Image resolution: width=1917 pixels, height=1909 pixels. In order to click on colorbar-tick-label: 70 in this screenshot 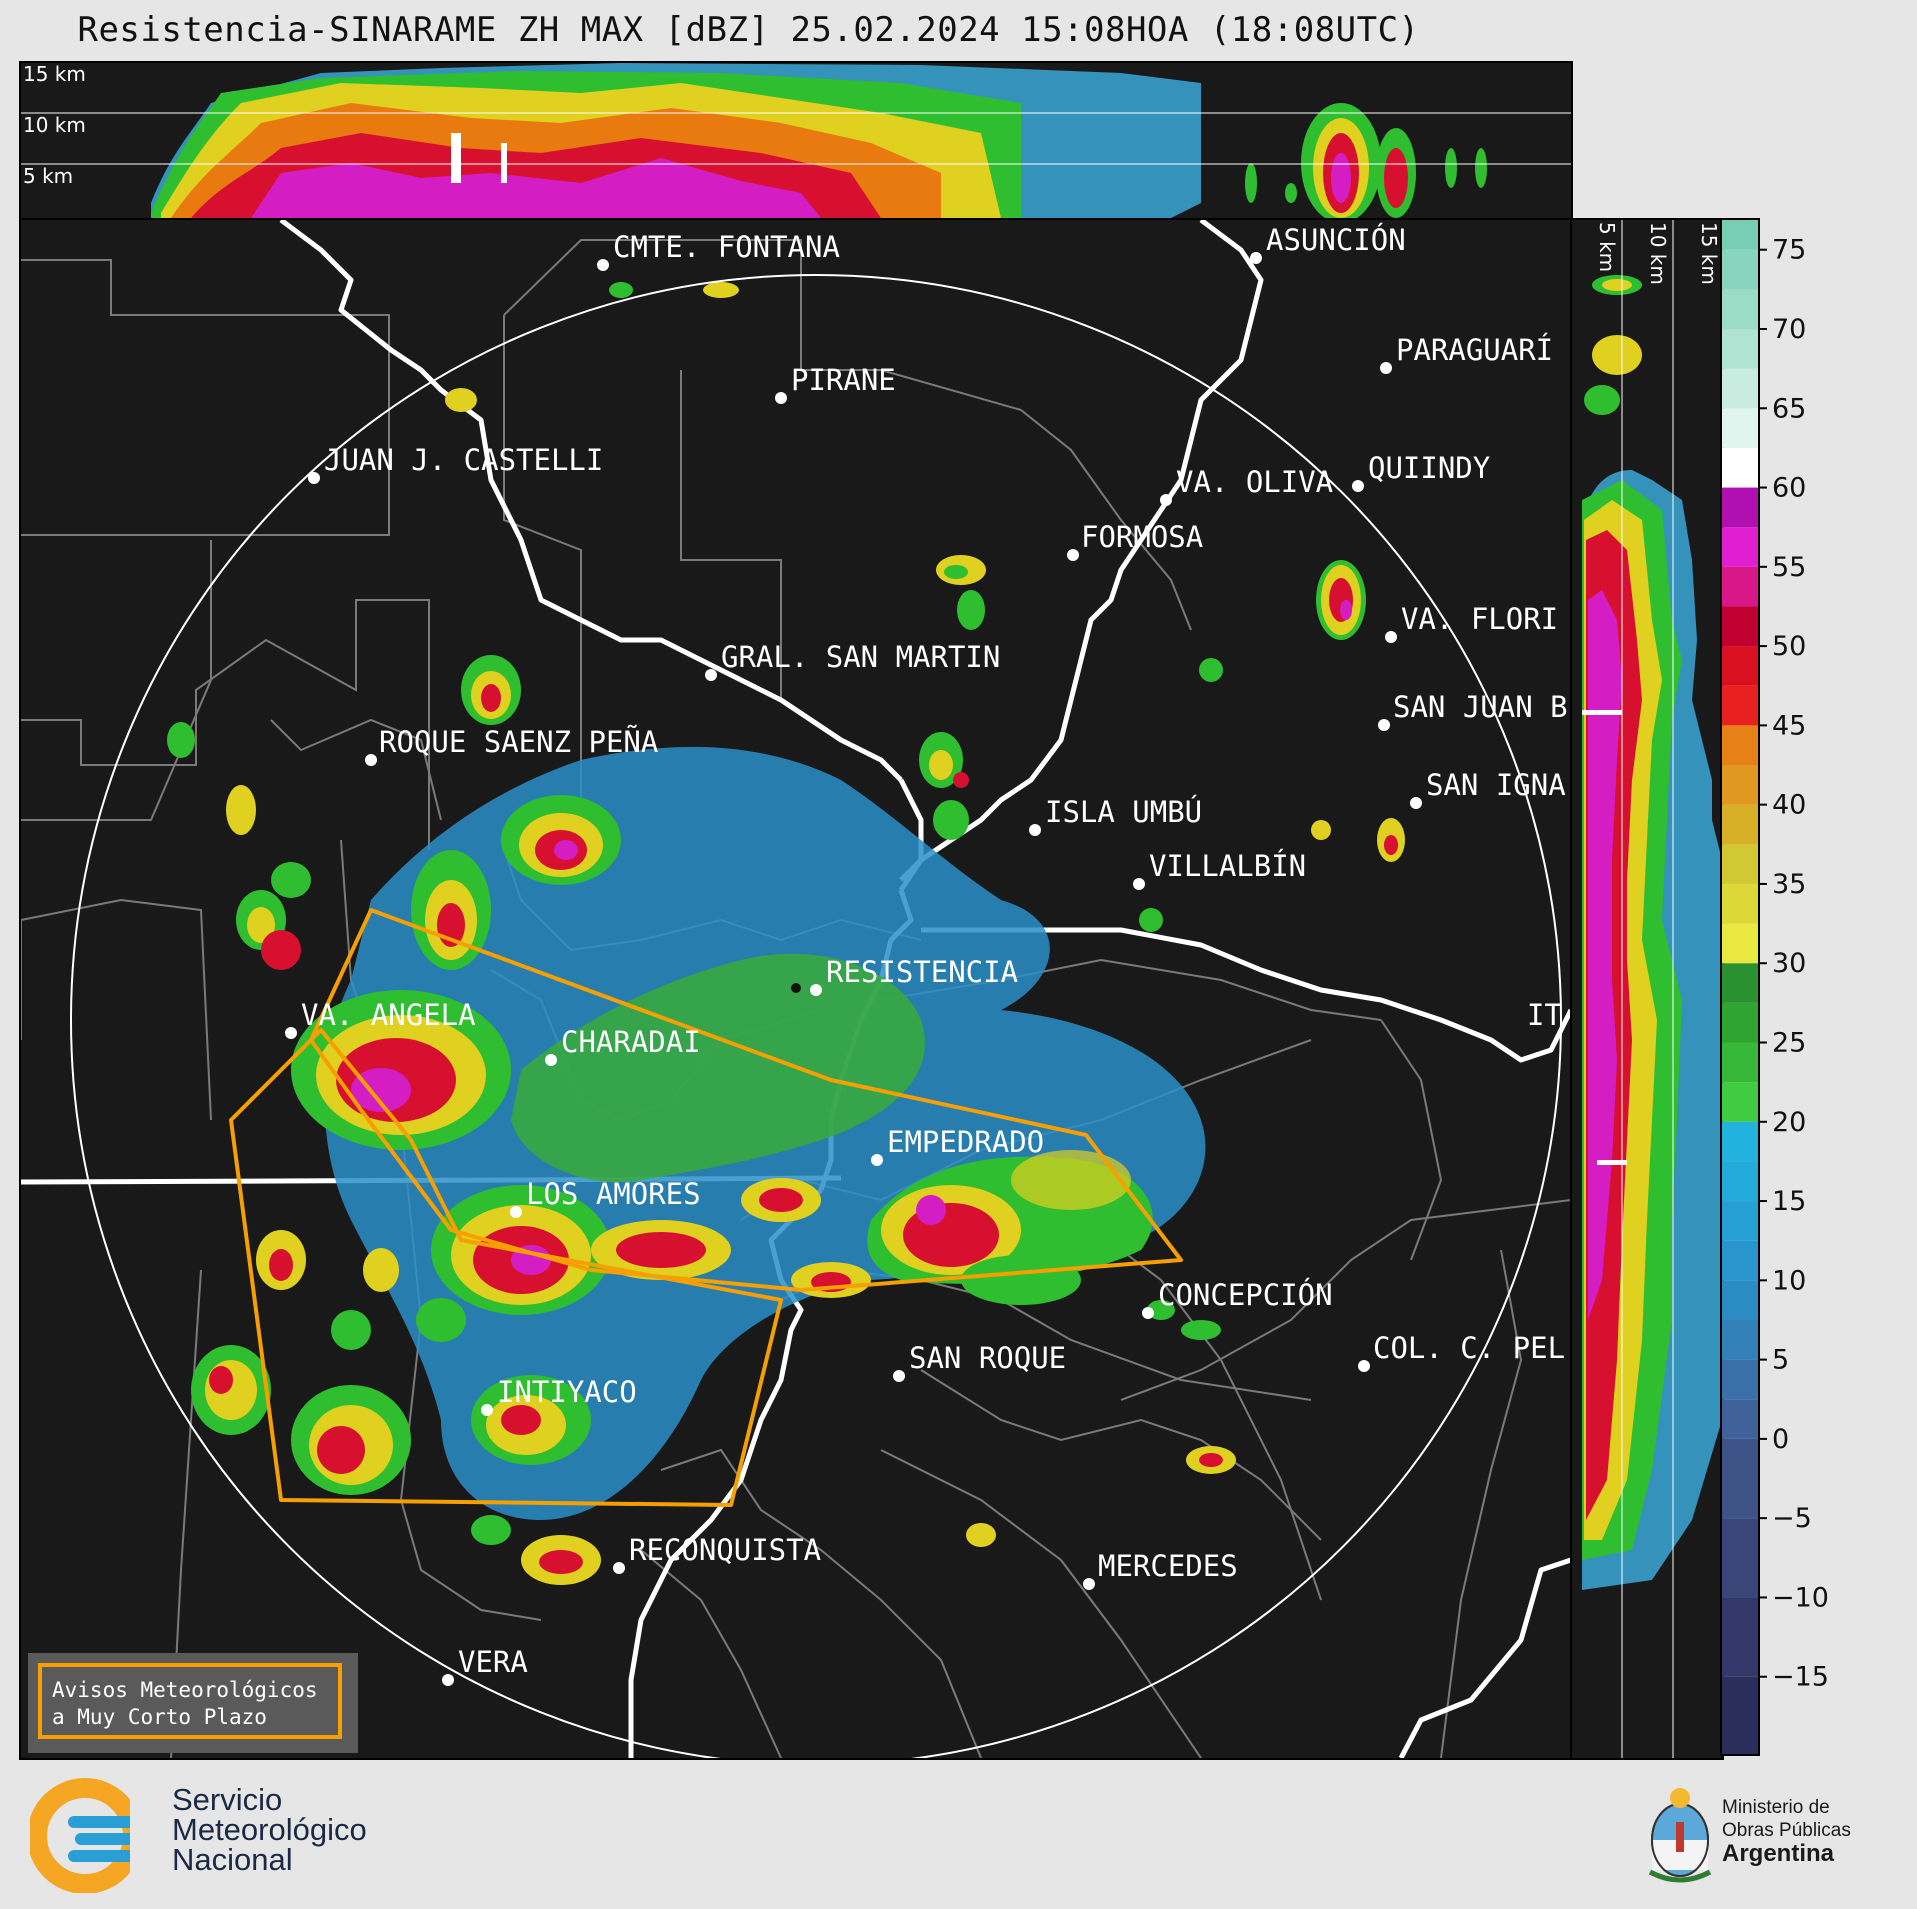, I will do `click(1789, 329)`.